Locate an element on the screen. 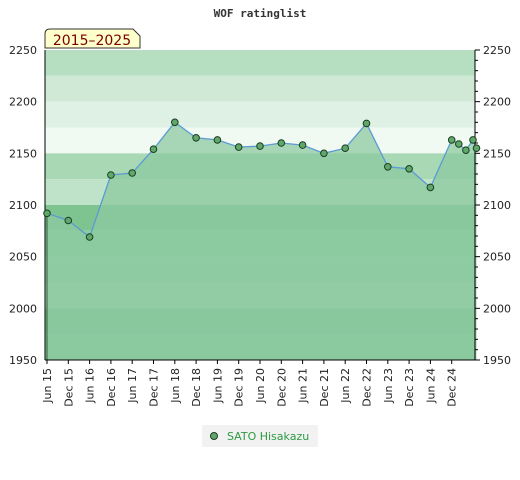 The image size is (520, 480). y-axis-left-ticks: 1950 2000 2050 2100 2150 2200 2250 is located at coordinates (23, 205).